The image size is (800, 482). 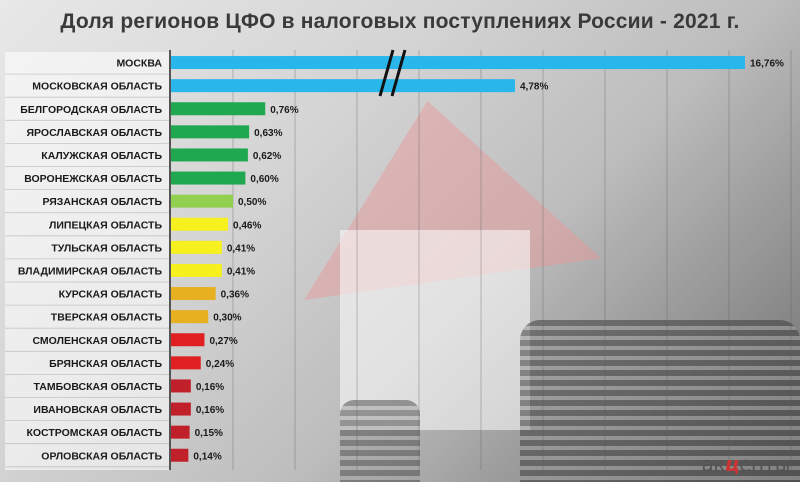 I want to click on category-label: КУРСКАЯ ОБЛАСТЬ, so click(x=111, y=295).